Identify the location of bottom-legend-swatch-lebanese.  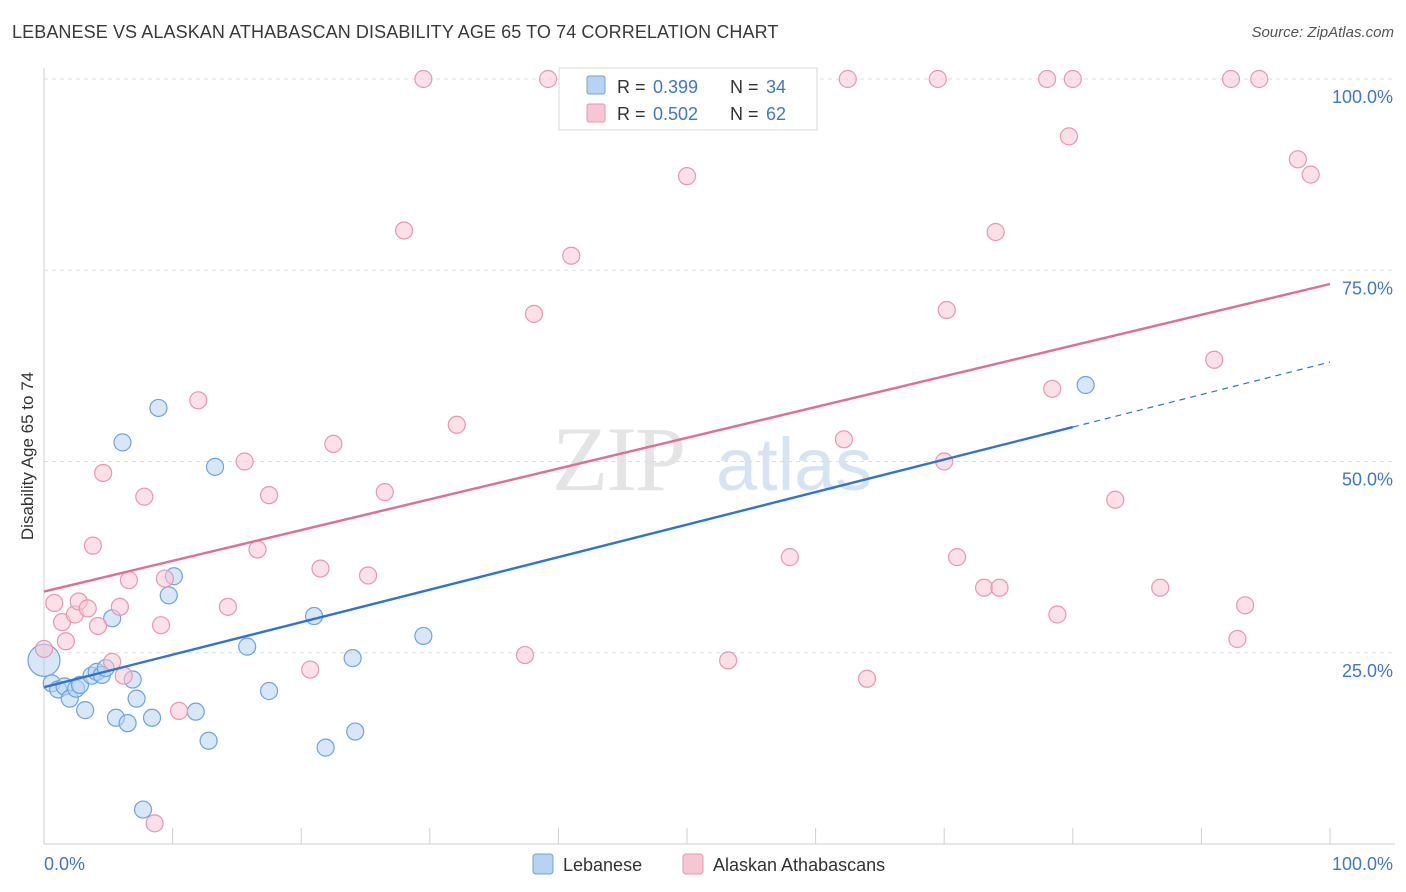
(543, 864).